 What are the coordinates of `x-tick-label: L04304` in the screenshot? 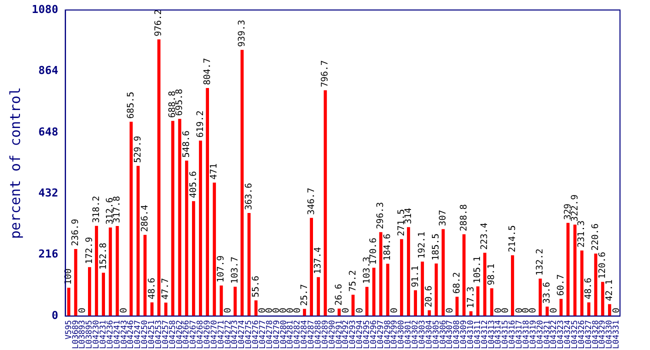 It's located at (429, 335).